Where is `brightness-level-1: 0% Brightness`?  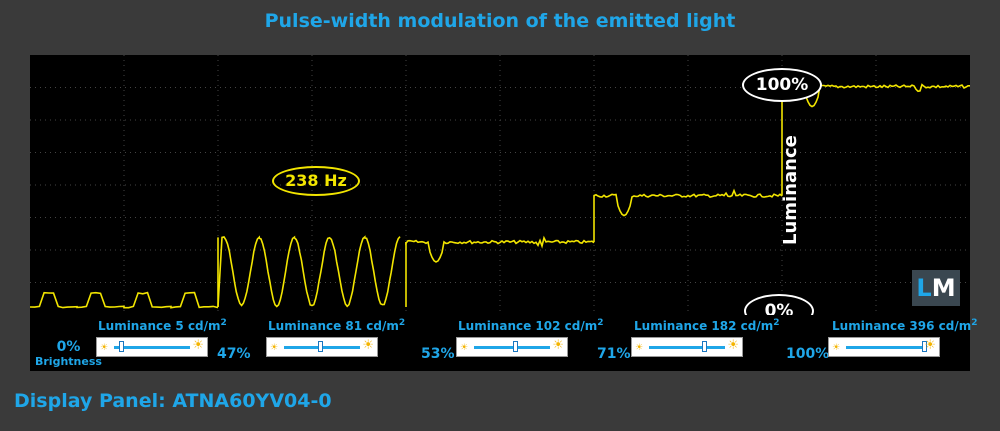
brightness-level-1: 0% Brightness is located at coordinates (68, 353).